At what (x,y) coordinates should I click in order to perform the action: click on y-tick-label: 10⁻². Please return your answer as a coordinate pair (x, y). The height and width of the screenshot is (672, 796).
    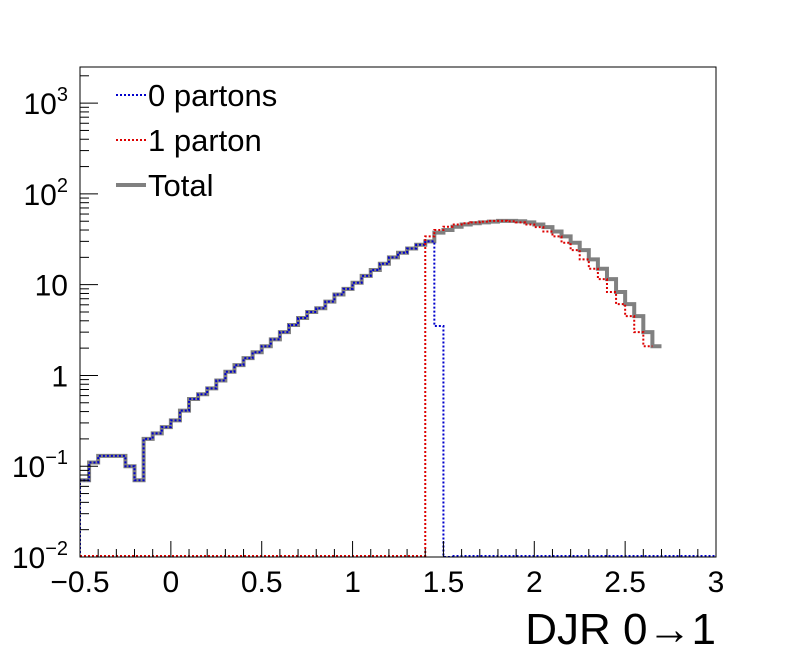
    Looking at the image, I should click on (40, 556).